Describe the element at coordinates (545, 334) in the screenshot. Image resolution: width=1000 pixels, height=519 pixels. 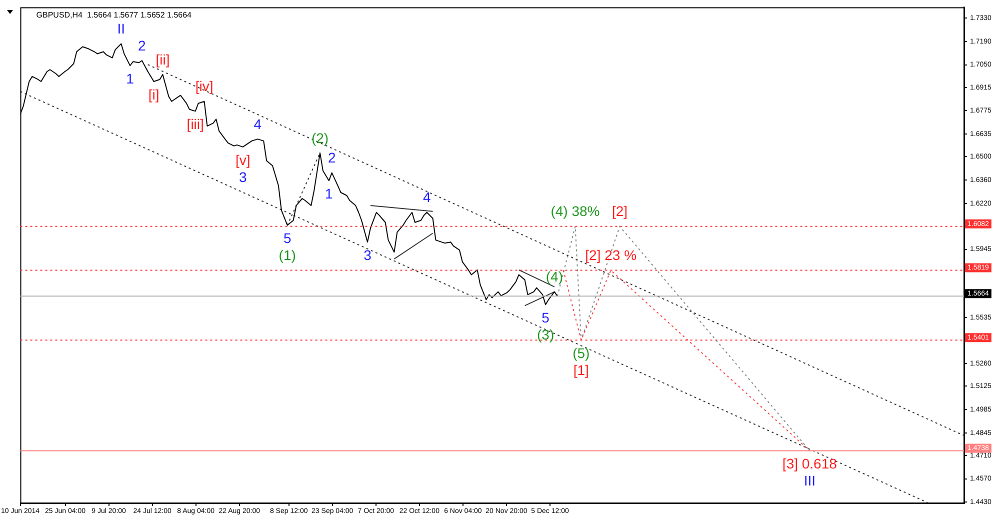
I see `annotation: (3)` at that location.